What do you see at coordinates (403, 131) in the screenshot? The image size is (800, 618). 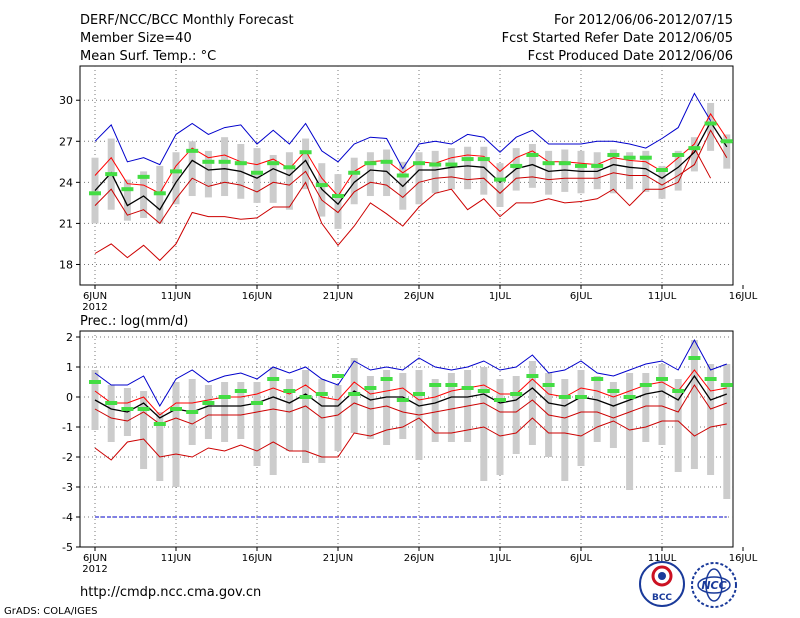 I see `temp-max-line` at bounding box center [403, 131].